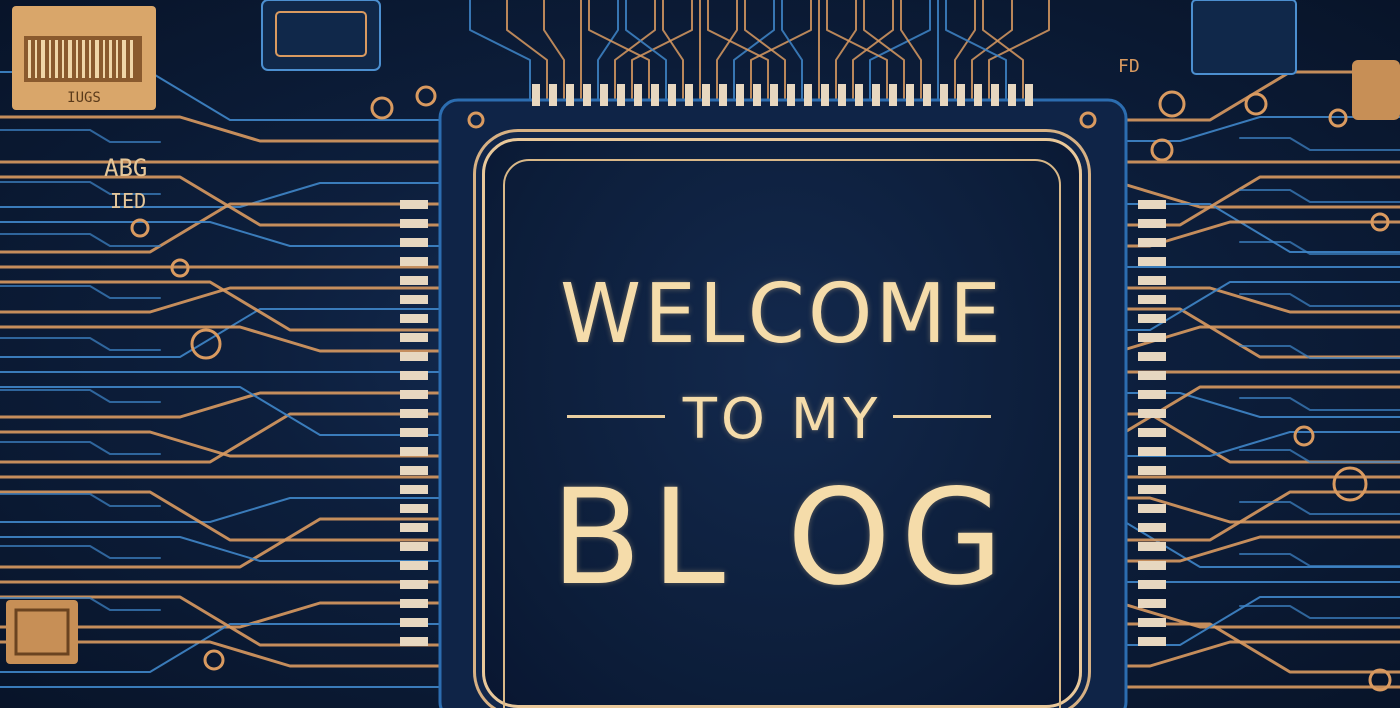  What do you see at coordinates (80, 59) in the screenshot?
I see `barcode-lines` at bounding box center [80, 59].